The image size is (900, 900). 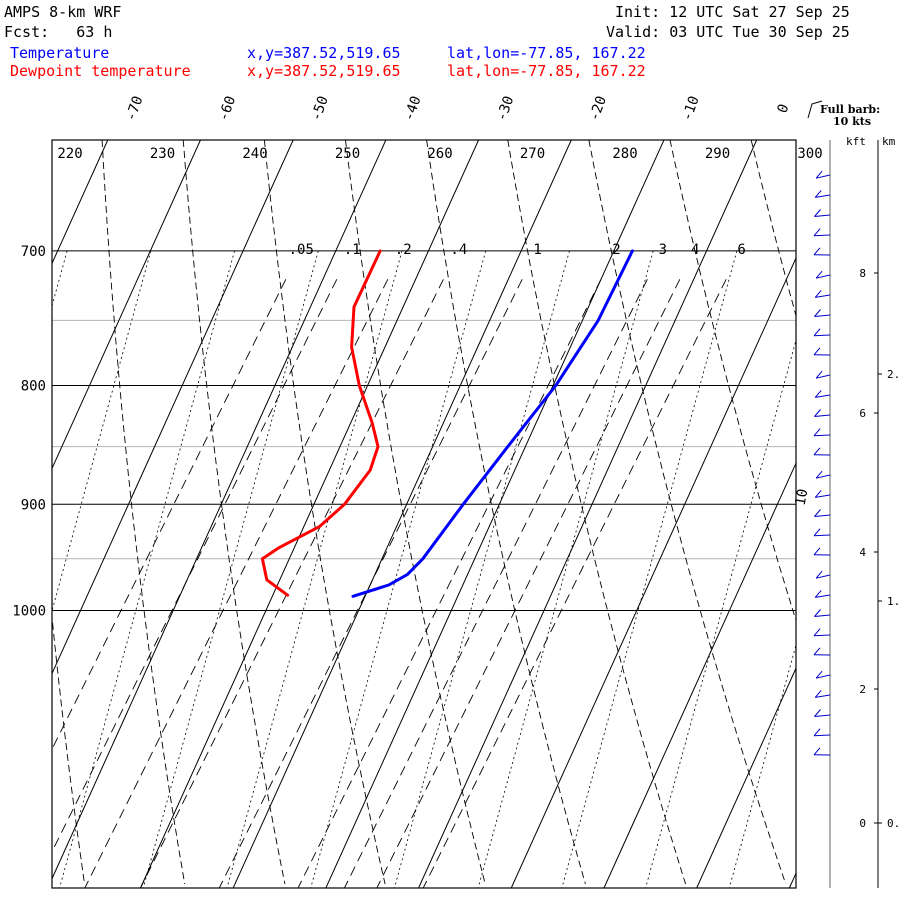 What do you see at coordinates (862, 823) in the screenshot?
I see `kft-tick-label: 0` at bounding box center [862, 823].